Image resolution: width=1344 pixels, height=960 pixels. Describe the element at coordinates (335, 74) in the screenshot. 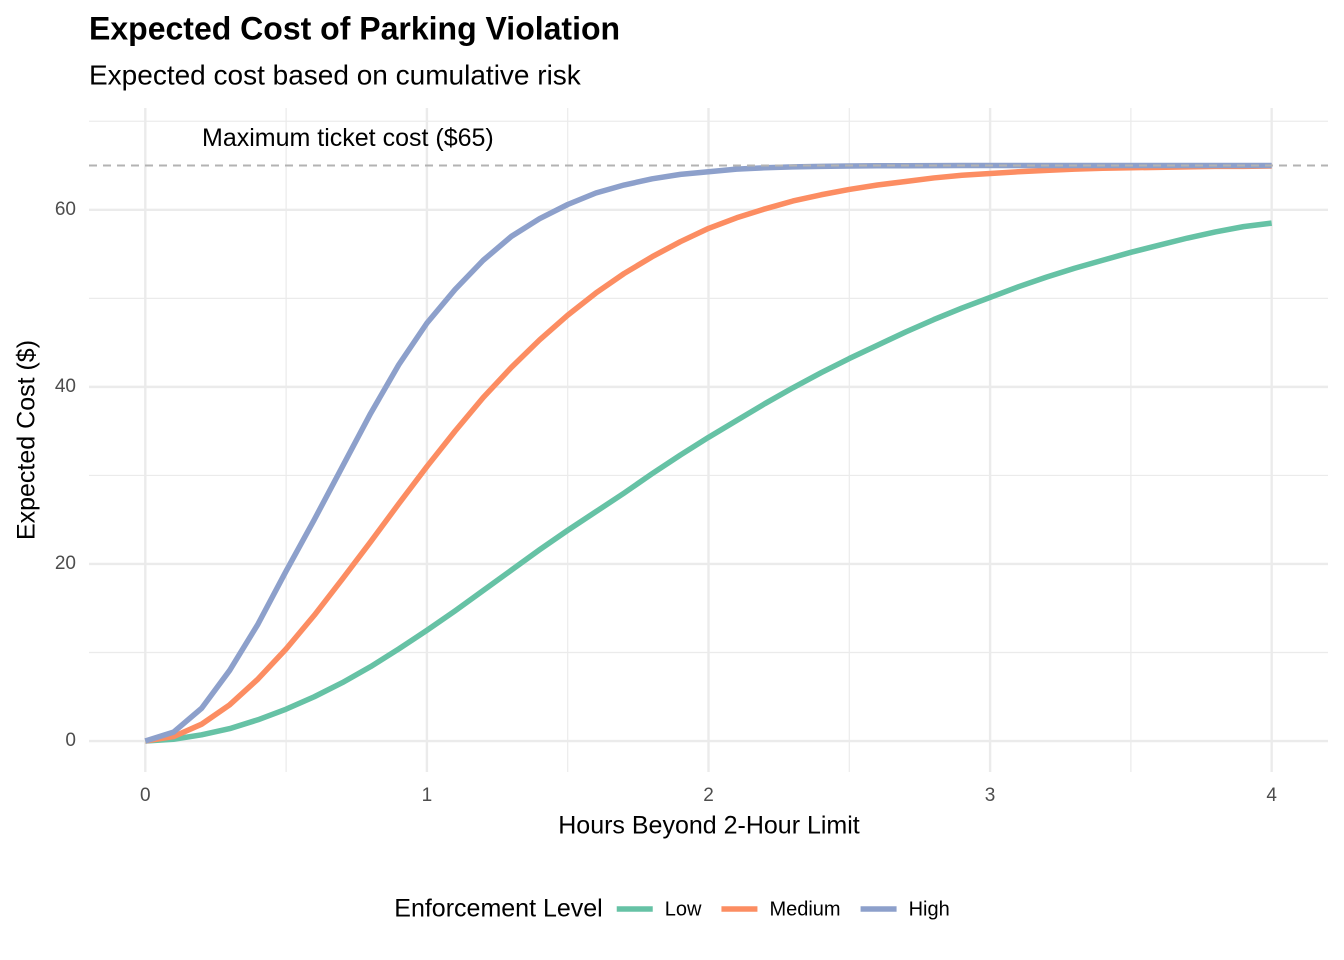

I see `chart-subtitle: Expected cost based on cumulative risk` at that location.